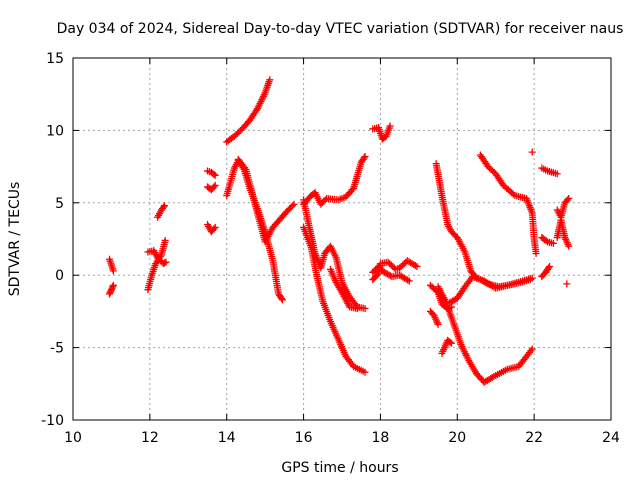  What do you see at coordinates (381, 438) in the screenshot?
I see `x-tick-label: 18` at bounding box center [381, 438].